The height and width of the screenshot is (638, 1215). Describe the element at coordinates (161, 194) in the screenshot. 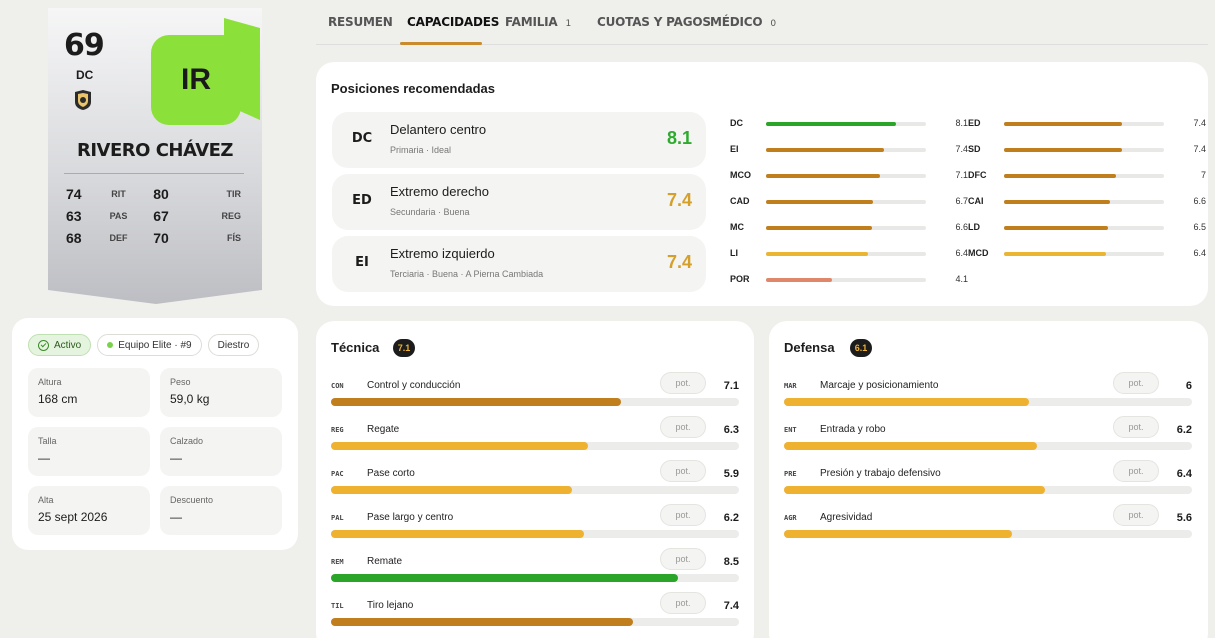

I see `stat-value: 80` at that location.